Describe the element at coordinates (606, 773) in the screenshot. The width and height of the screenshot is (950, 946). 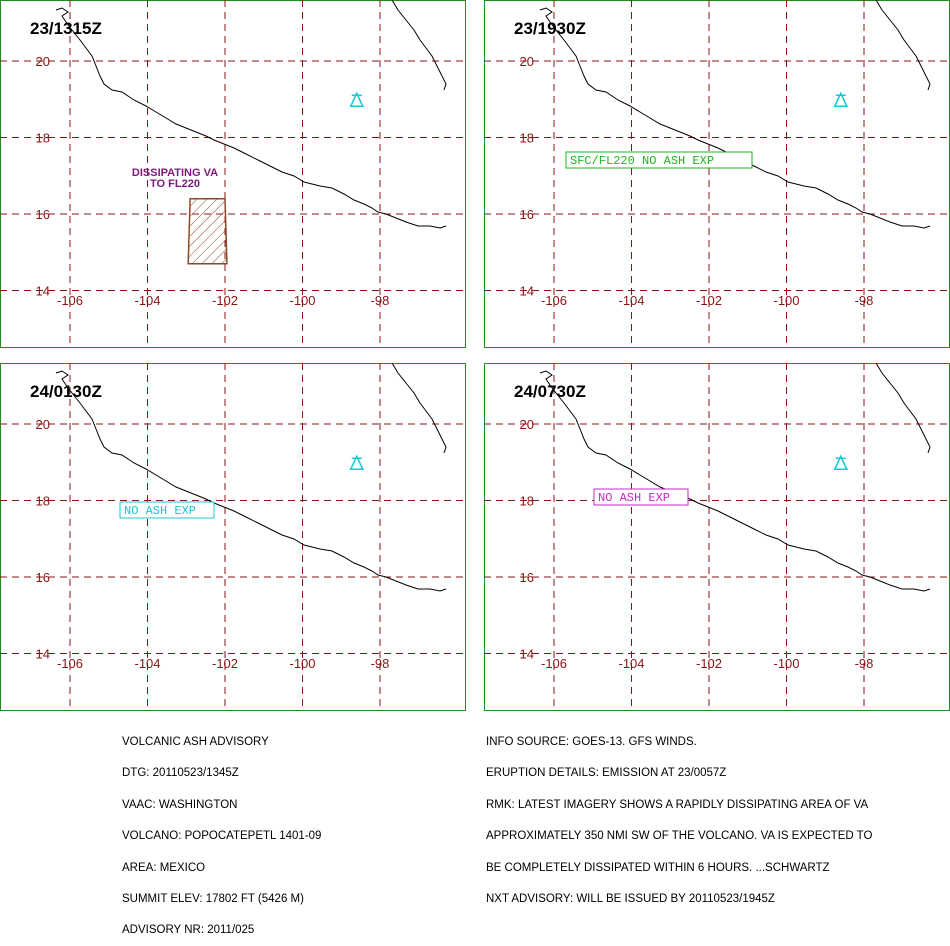
I see `advisory-line: ERUPTION DETAILS: EMISSION AT 23/0057Z` at that location.